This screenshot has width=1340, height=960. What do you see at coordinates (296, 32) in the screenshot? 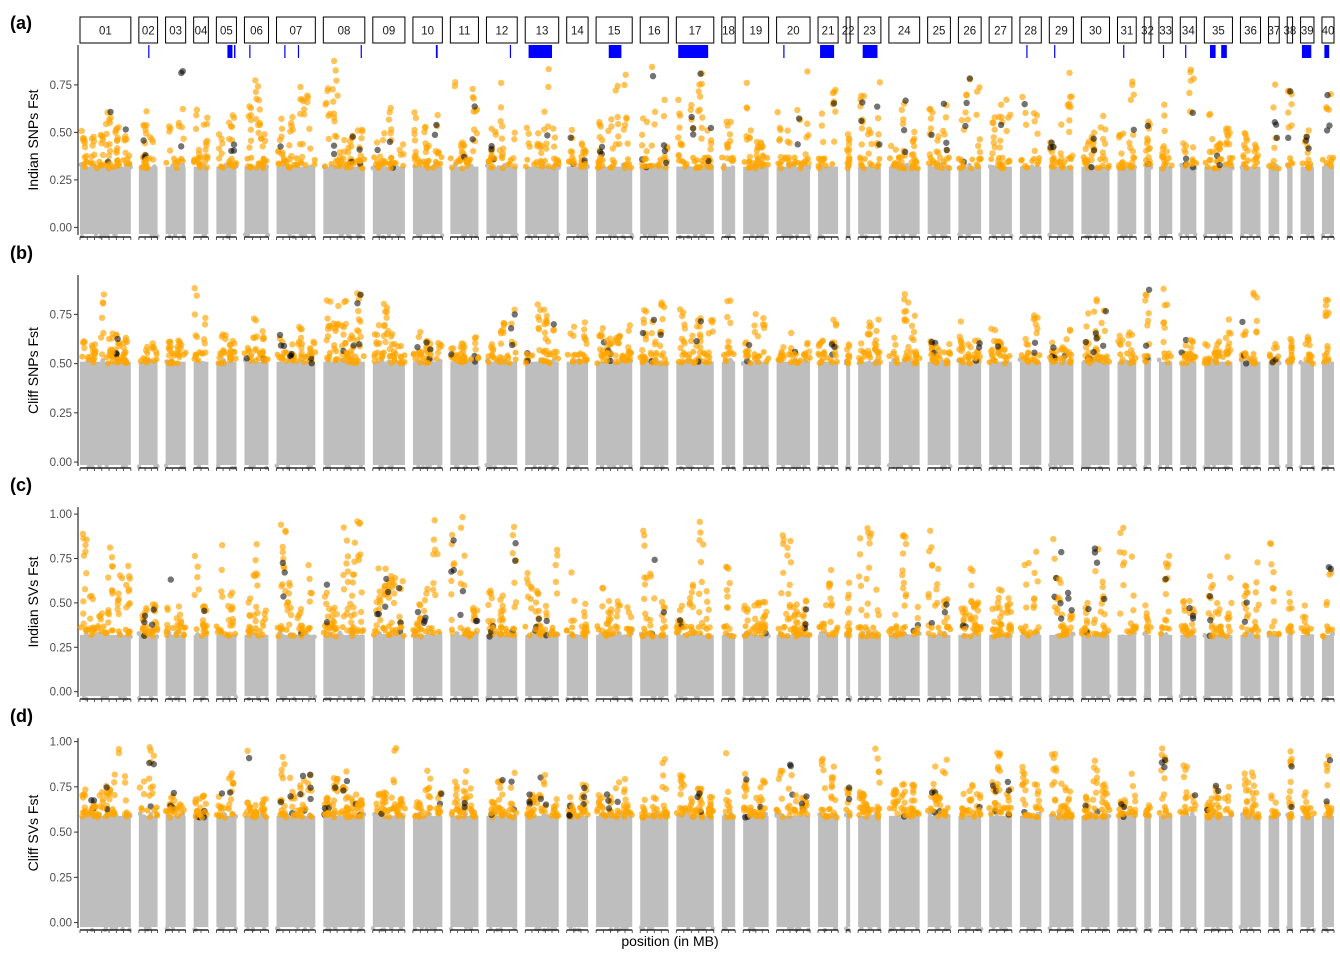
I see `chrom-strip-label: 07` at bounding box center [296, 32].